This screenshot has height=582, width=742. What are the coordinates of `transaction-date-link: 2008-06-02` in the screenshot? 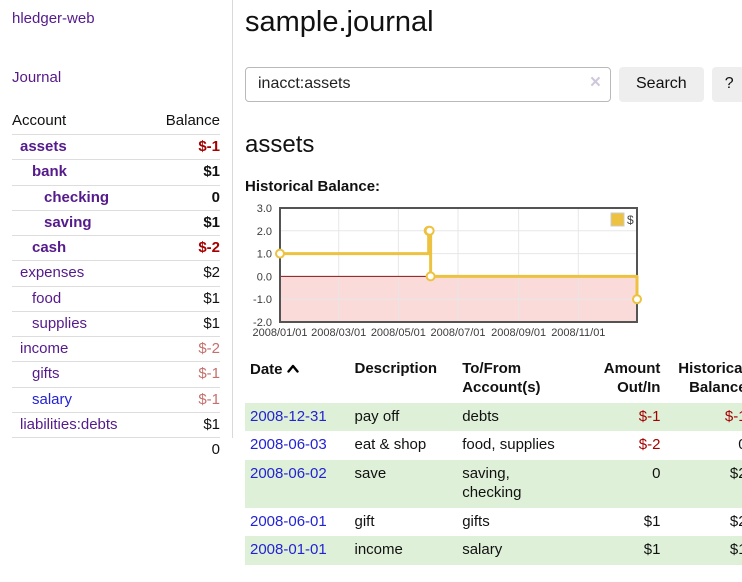 It's located at (288, 473).